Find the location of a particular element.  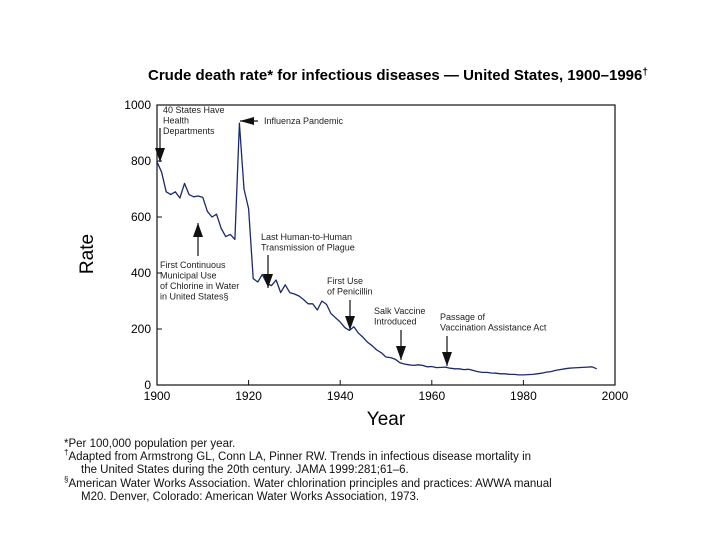

x-tick-label: 1920 is located at coordinates (248, 396).